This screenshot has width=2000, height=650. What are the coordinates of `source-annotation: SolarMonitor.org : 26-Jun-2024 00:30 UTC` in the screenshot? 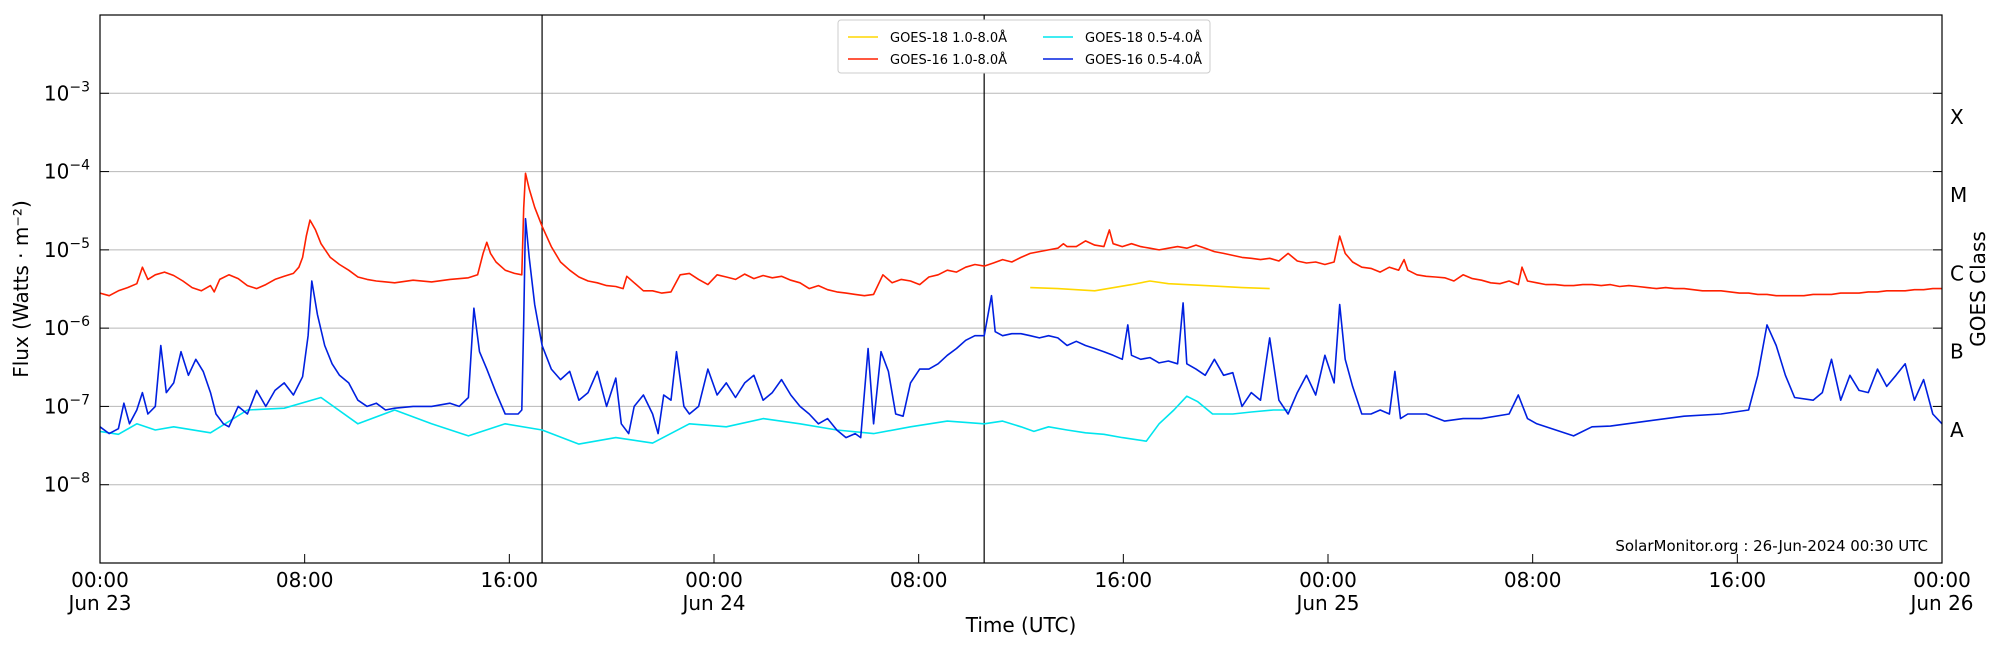 It's located at (1771, 546).